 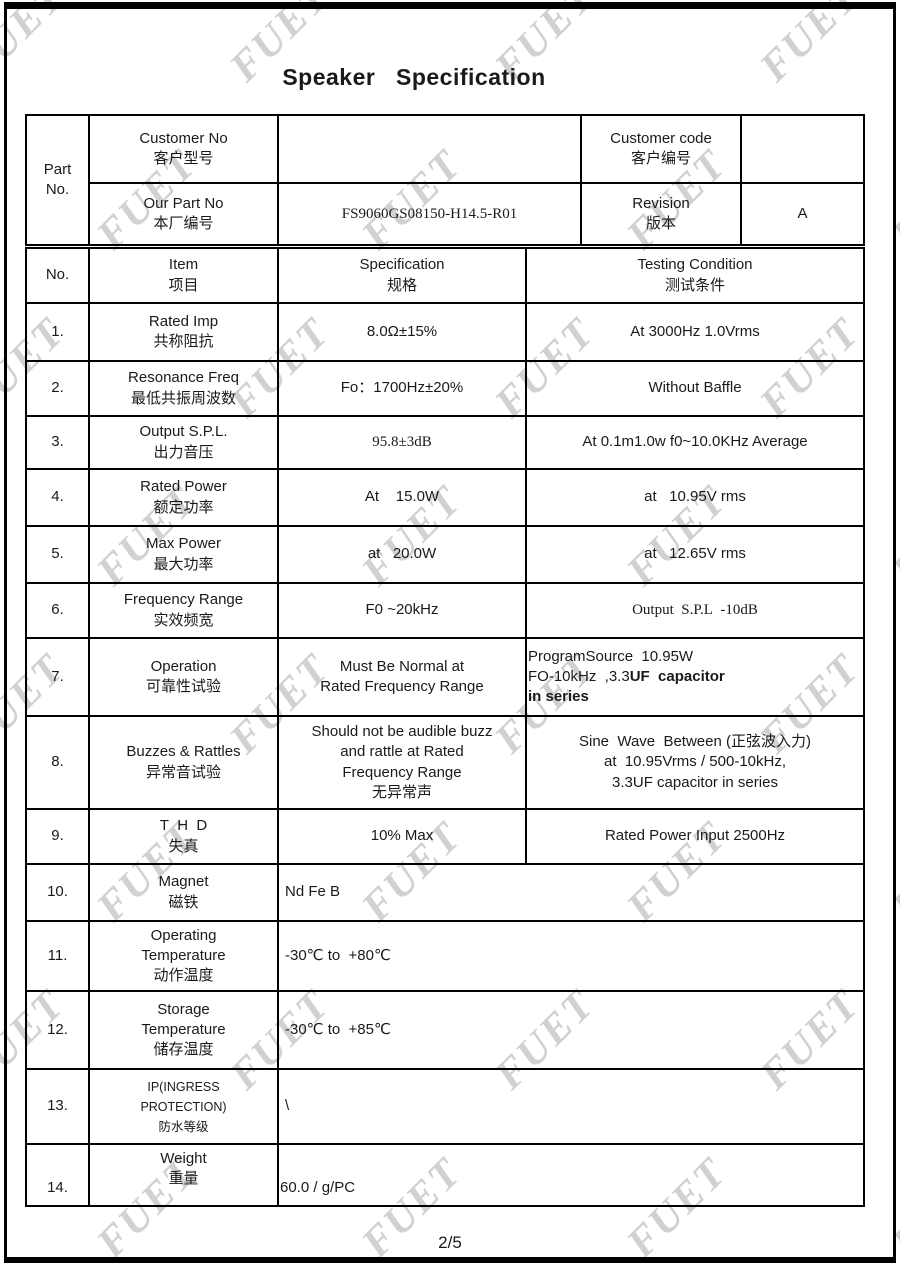 I want to click on spec-line: Must Be Normal at, so click(x=402, y=666).